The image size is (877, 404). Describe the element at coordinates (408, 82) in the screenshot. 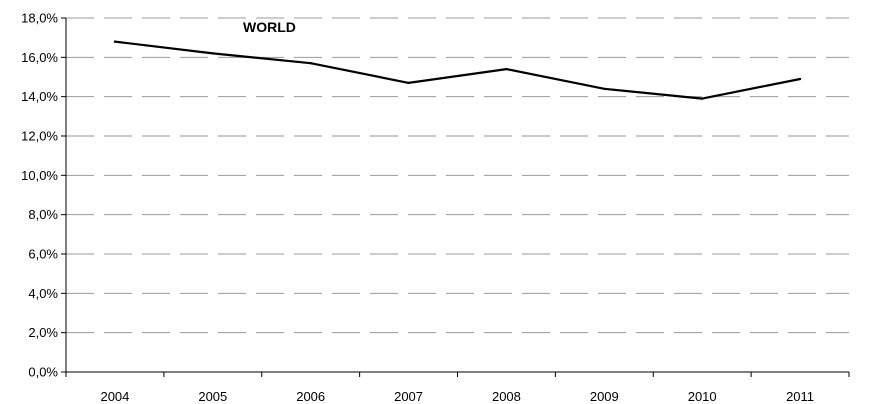

I see `data-point-2007` at that location.